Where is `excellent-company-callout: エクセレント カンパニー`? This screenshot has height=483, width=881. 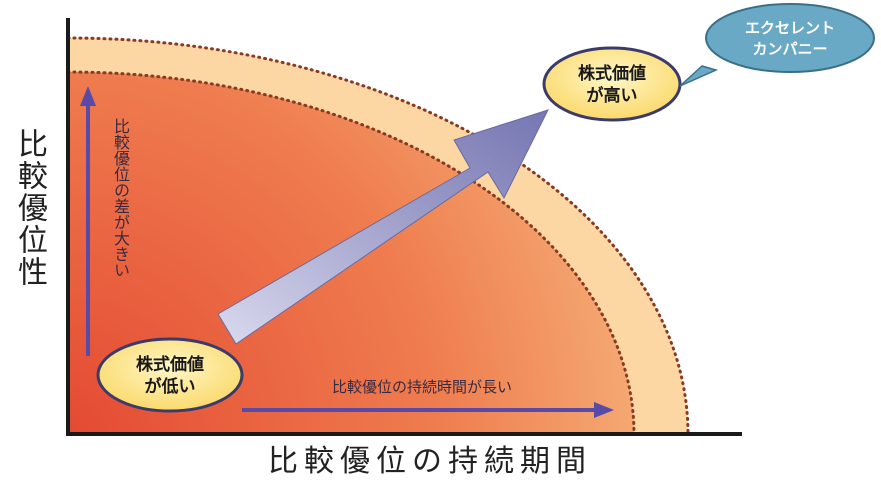 excellent-company-callout: エクセレント カンパニー is located at coordinates (777, 45).